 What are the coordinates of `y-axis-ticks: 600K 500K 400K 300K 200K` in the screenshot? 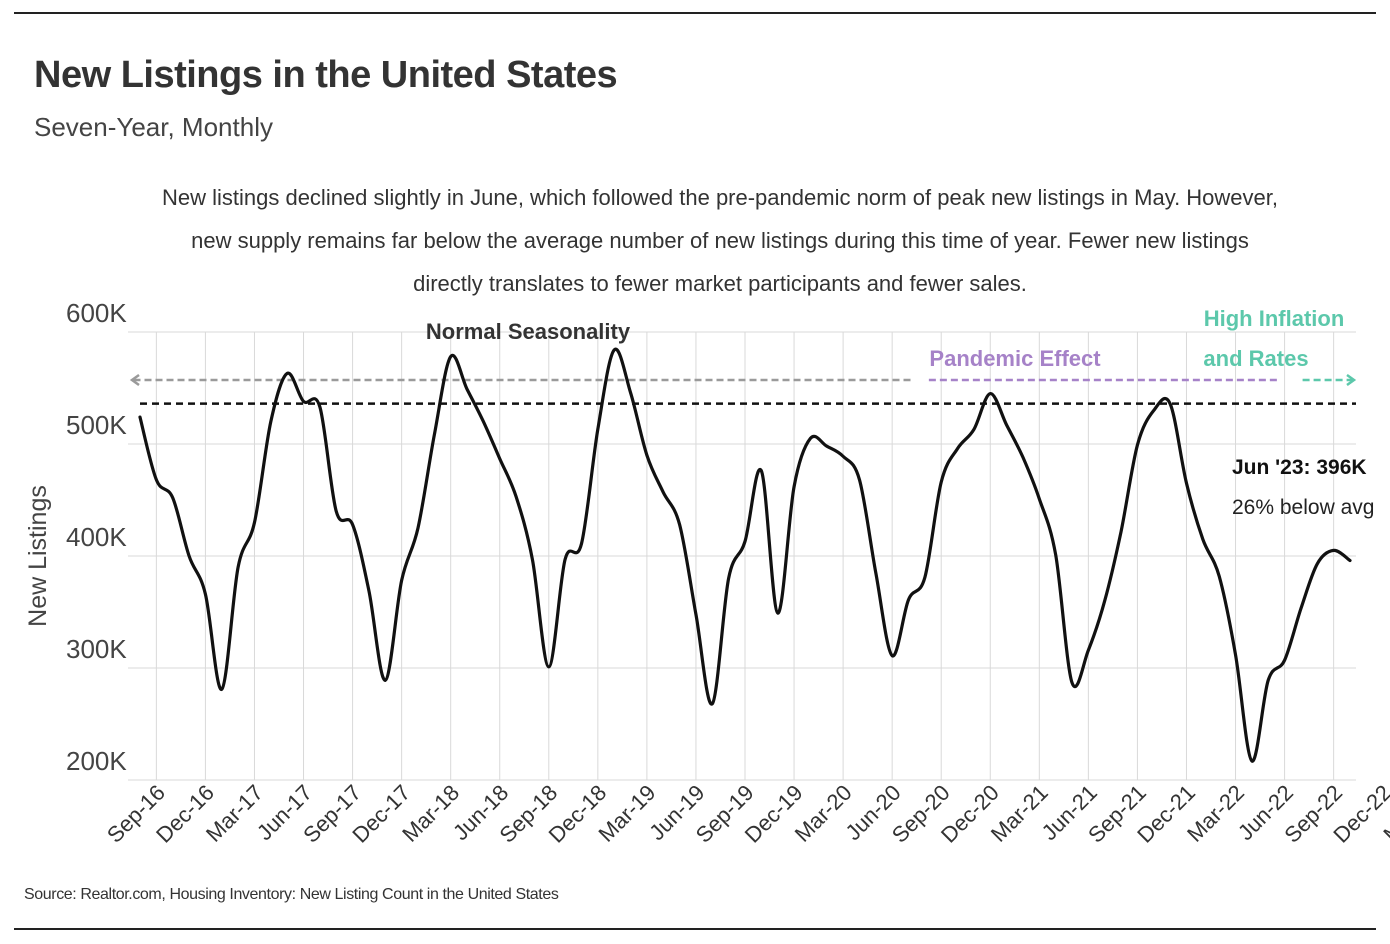 It's located at (96, 537).